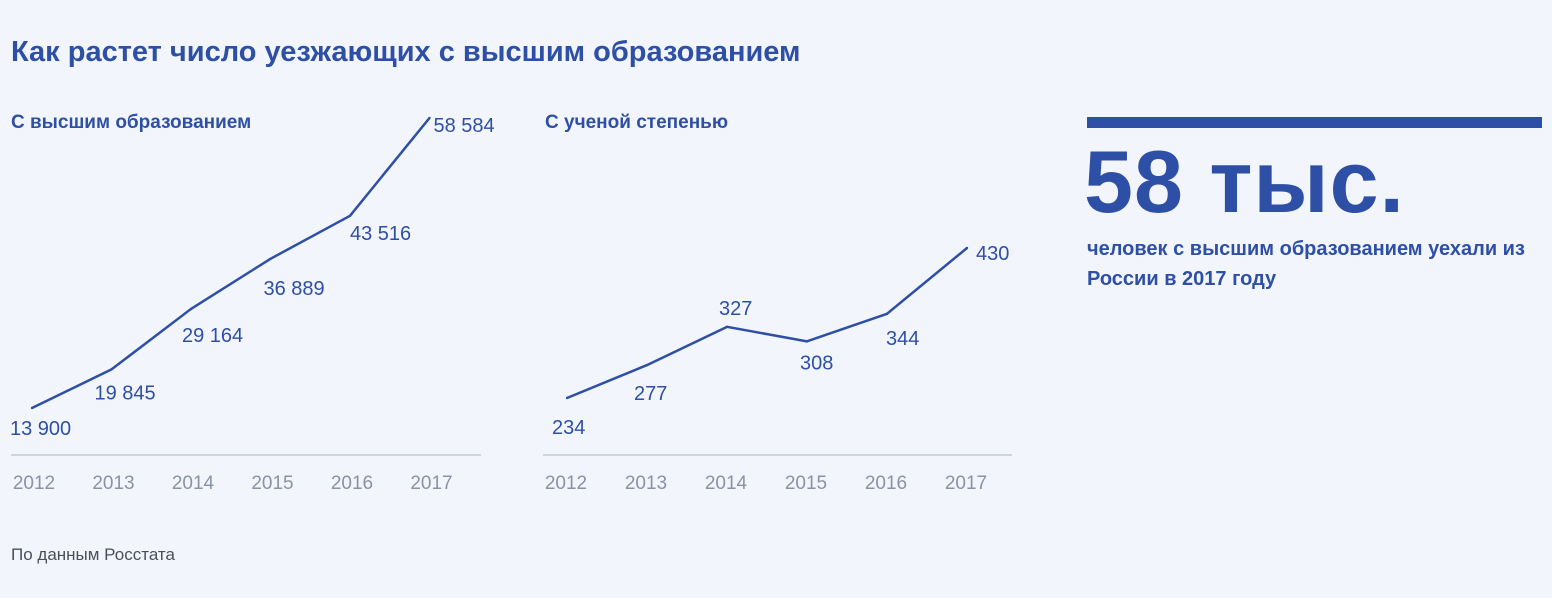  Describe the element at coordinates (125, 393) in the screenshot. I see `data-label: 19 845` at that location.